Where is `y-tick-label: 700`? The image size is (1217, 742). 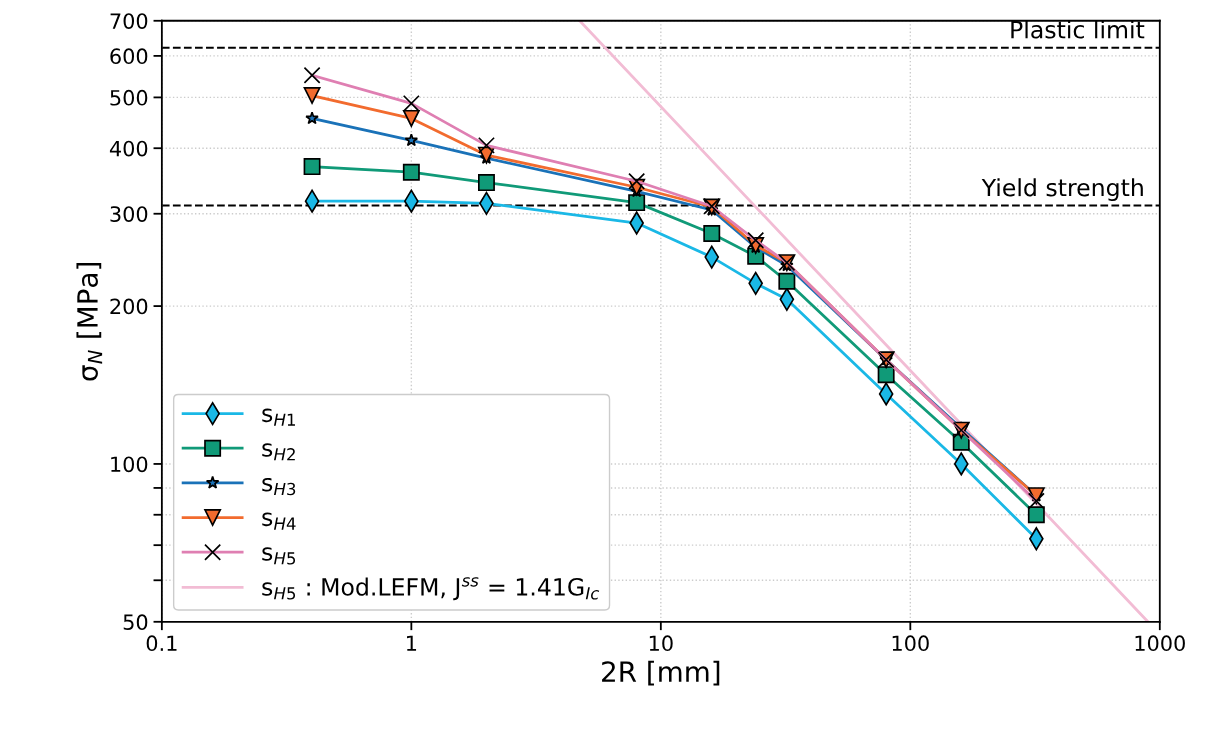 y-tick-label: 700 is located at coordinates (129, 21).